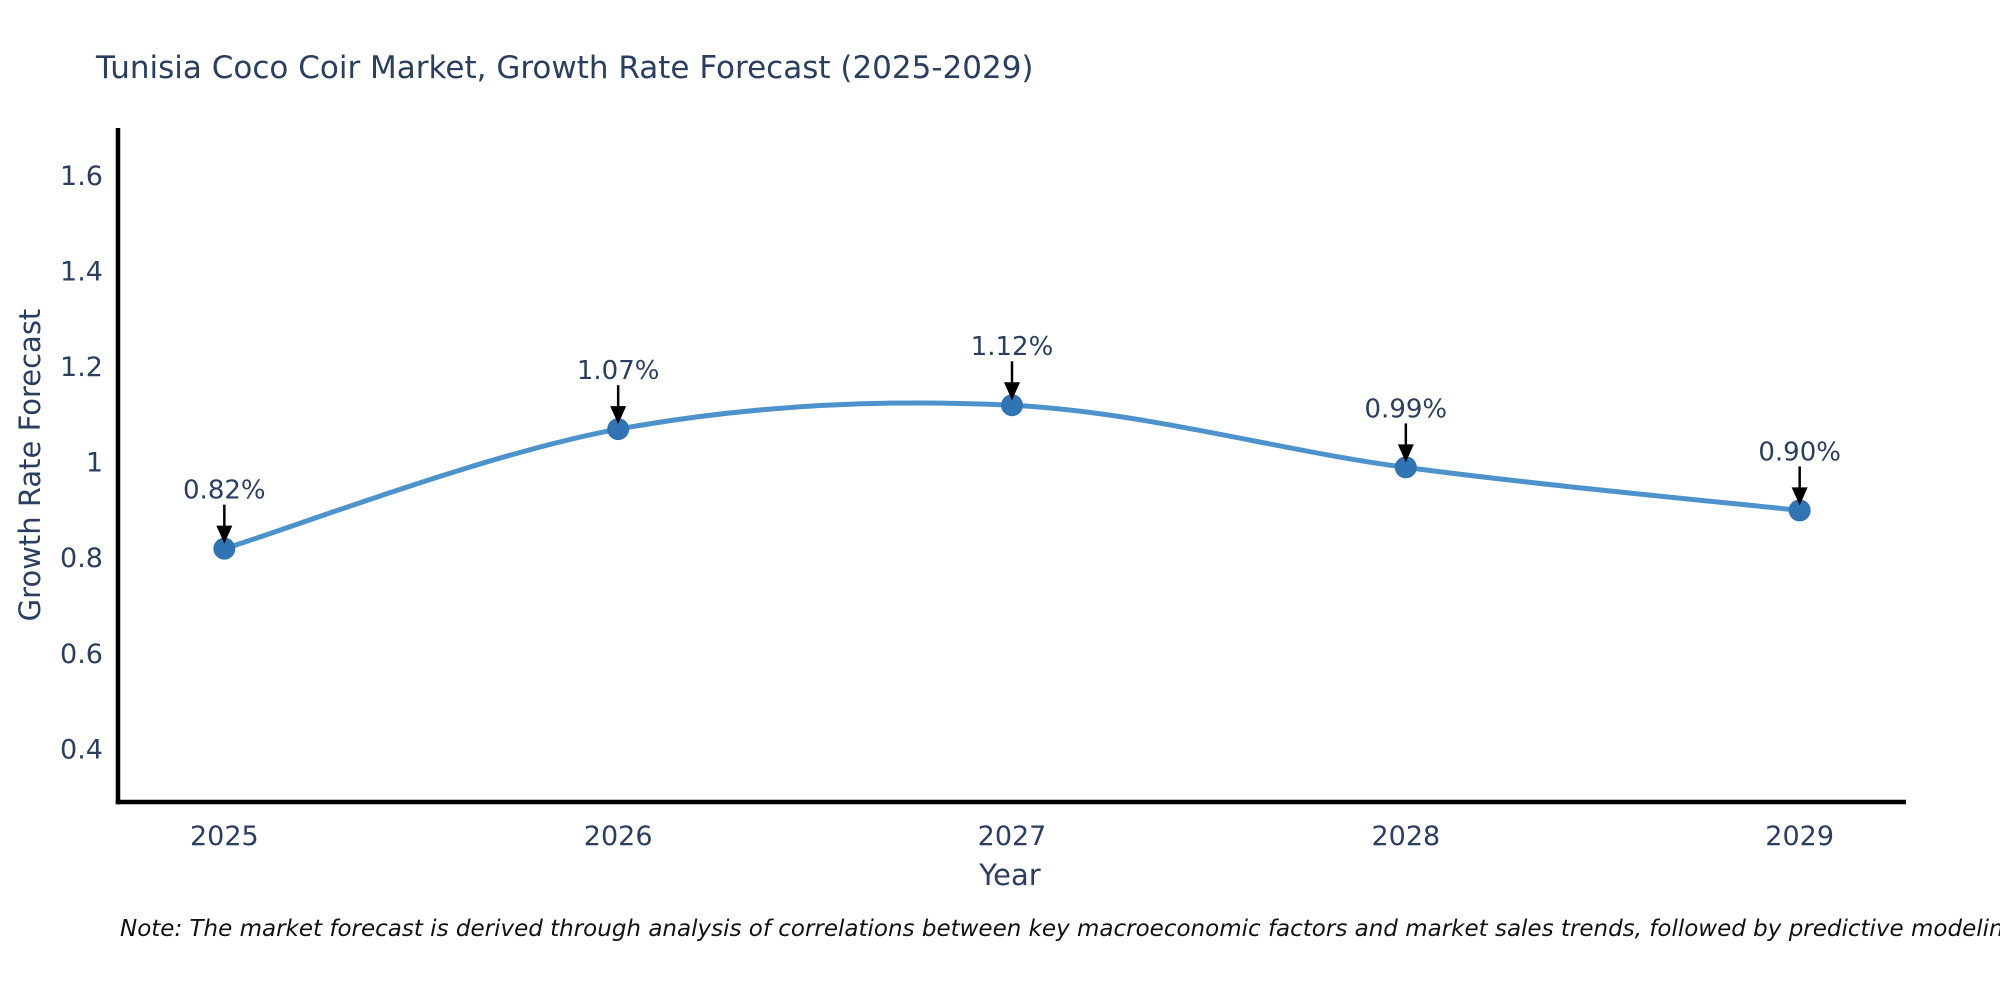 The height and width of the screenshot is (1000, 2000). I want to click on x-tick-label: 2026, so click(618, 836).